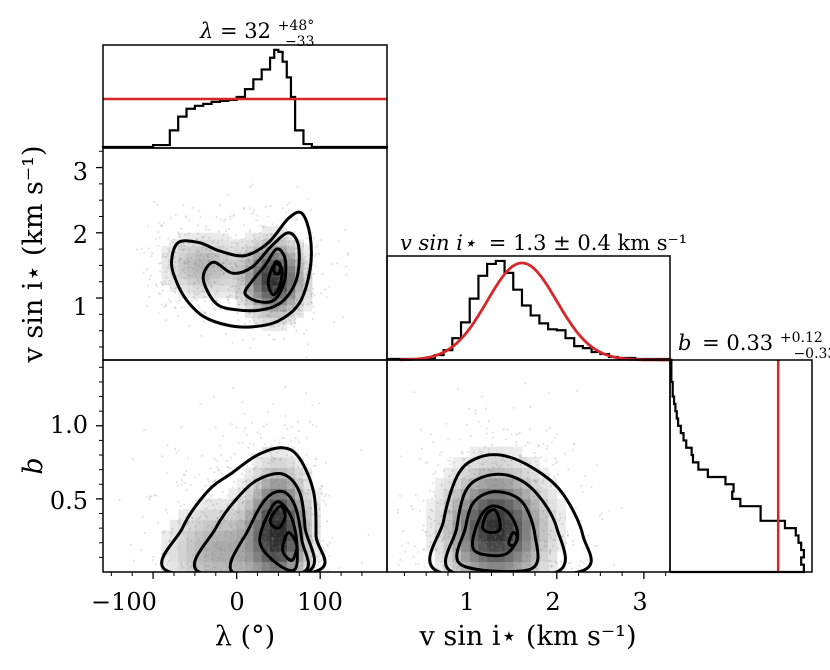  Describe the element at coordinates (80, 235) in the screenshot. I see `tick-label-vsini-y2: 2` at that location.